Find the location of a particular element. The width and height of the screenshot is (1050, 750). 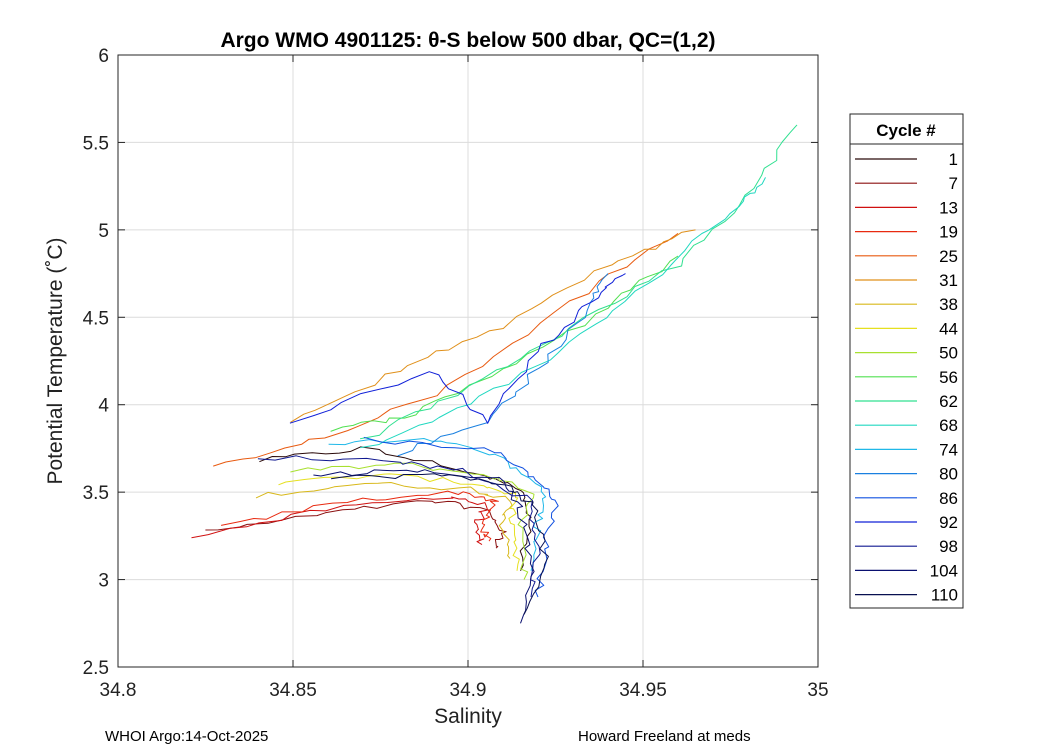

x-tick-label: 34.95 is located at coordinates (643, 690).